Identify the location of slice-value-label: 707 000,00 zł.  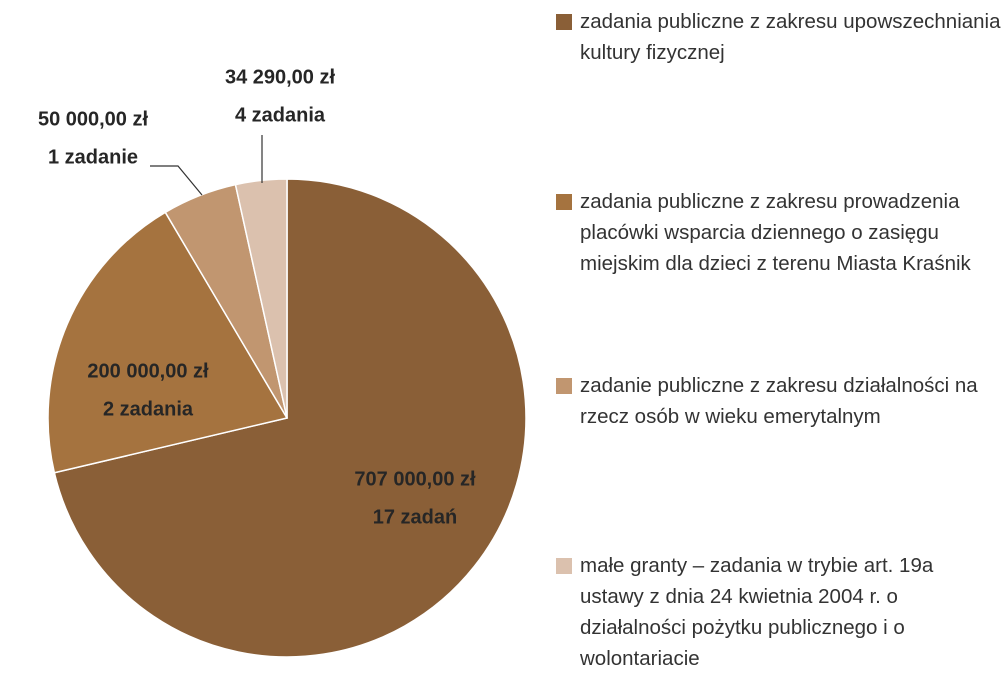
(415, 479).